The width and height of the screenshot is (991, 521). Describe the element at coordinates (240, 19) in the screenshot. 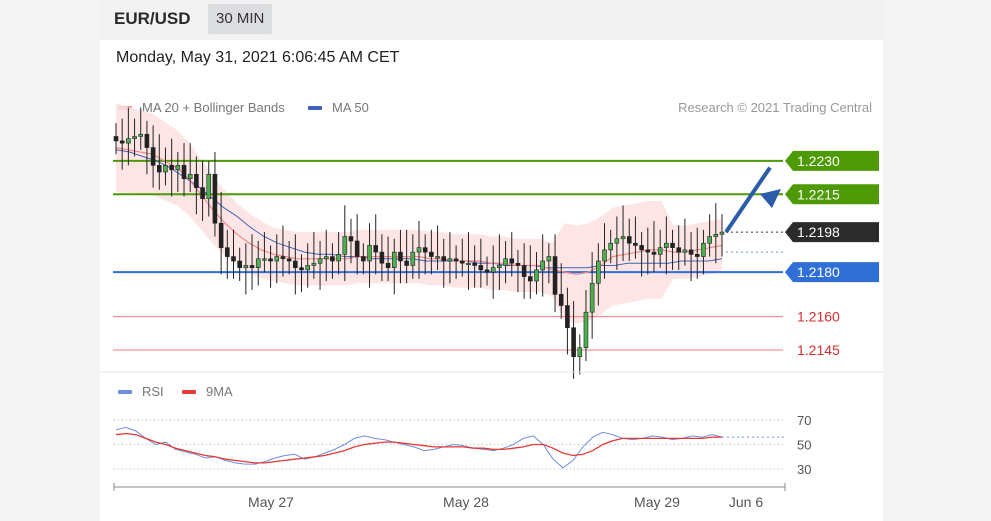

I see `timeframe-button: 30 MIN` at that location.